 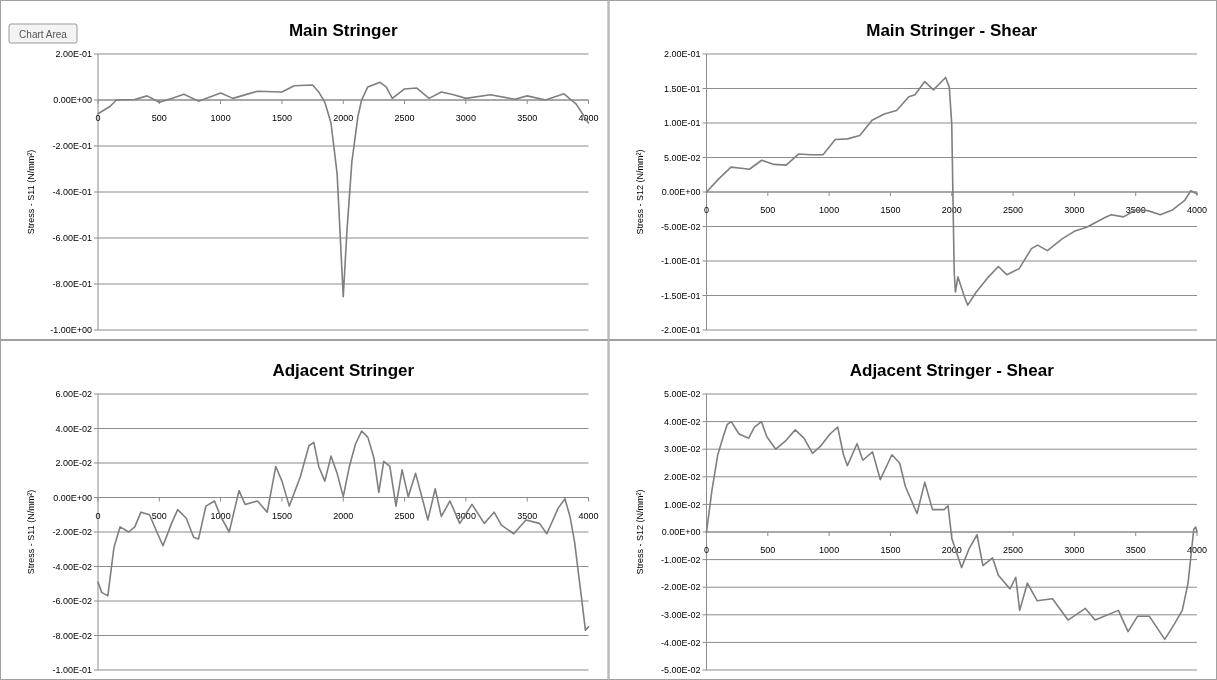 What do you see at coordinates (682, 123) in the screenshot?
I see `y-tick-label: 1.00E-01` at bounding box center [682, 123].